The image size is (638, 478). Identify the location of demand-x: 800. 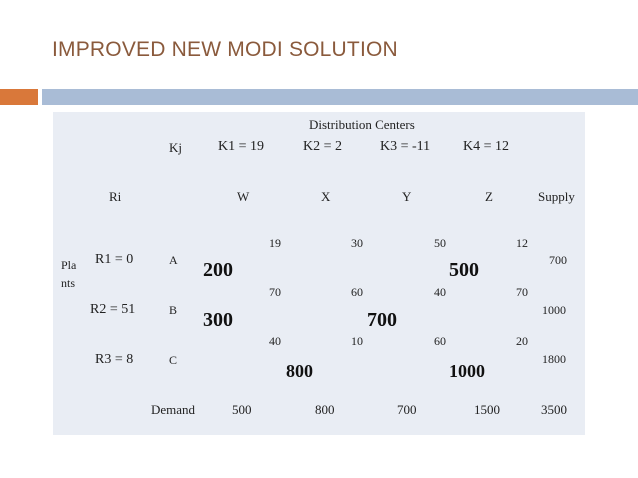
(325, 409).